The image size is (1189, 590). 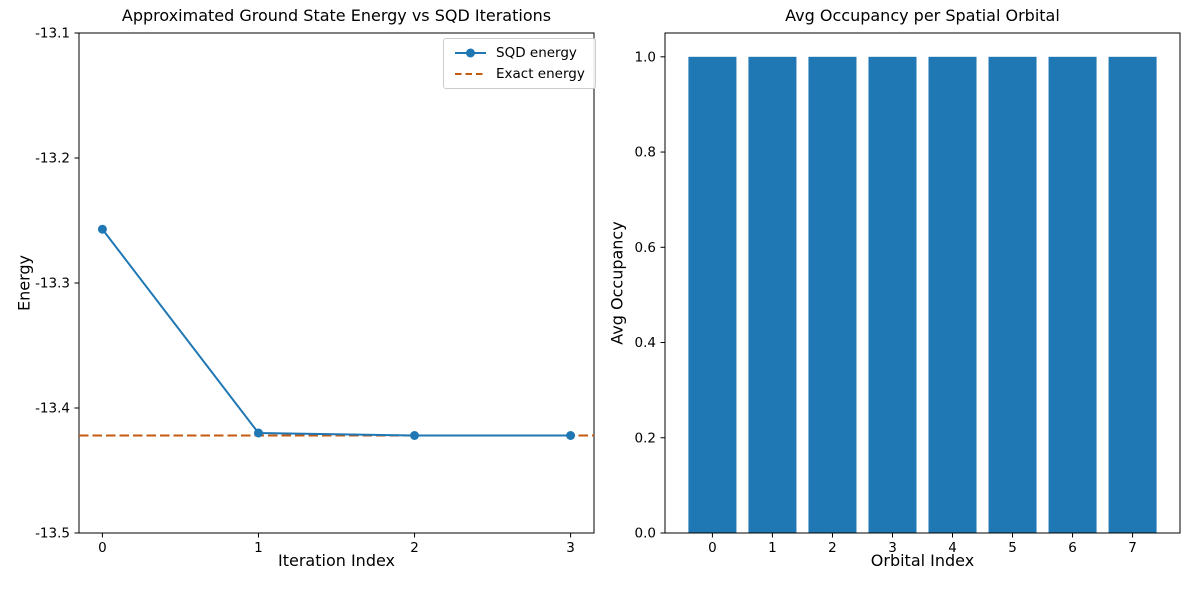 I want to click on occupancy-y-axis-label: Avg Occupancy, so click(x=617, y=283).